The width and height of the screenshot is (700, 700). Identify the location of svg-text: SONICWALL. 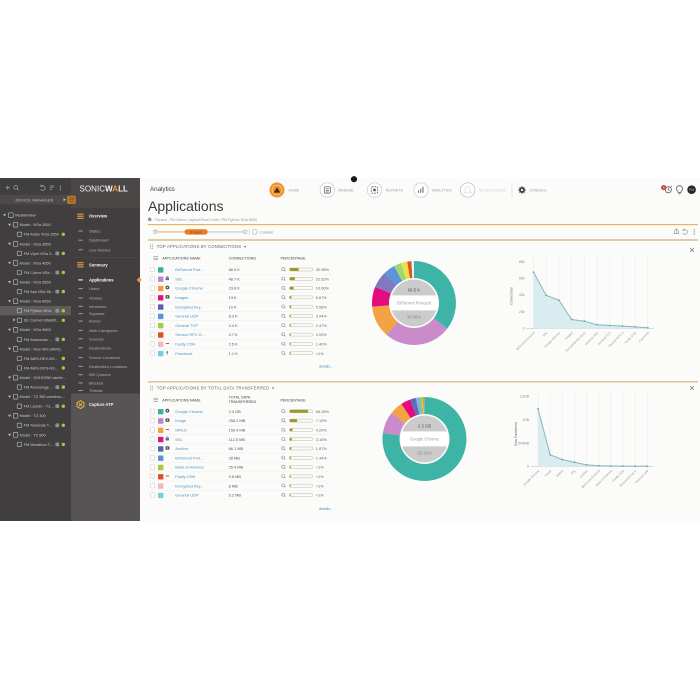
(104, 188).